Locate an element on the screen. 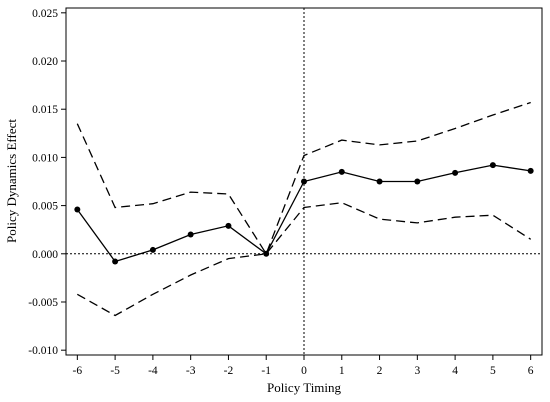 Image resolution: width=550 pixels, height=402 pixels. x-tick-label: -6 is located at coordinates (78, 371).